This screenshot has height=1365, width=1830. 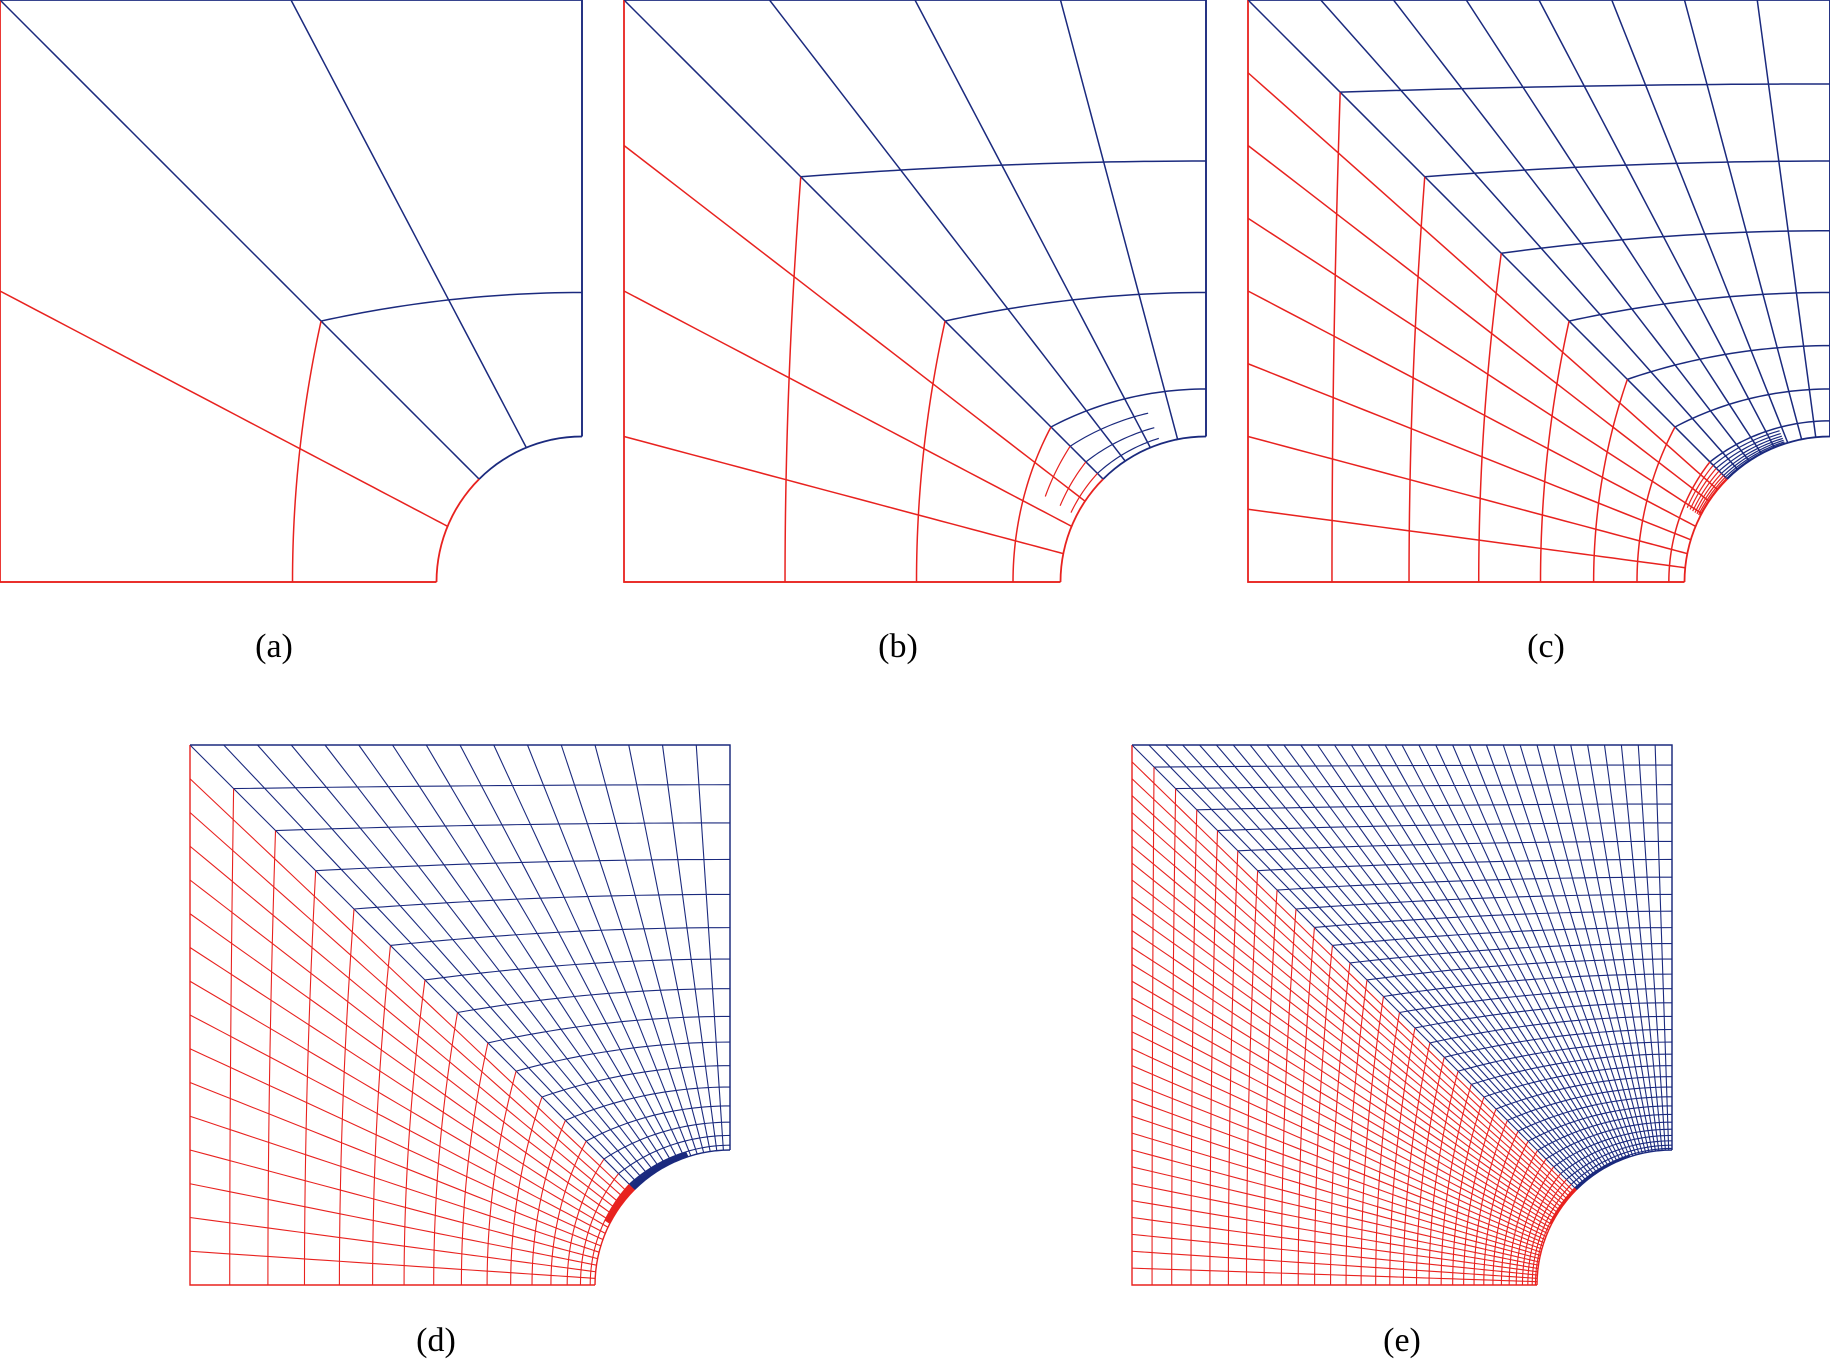 I want to click on panel-e-label: (e), so click(x=1402, y=1340).